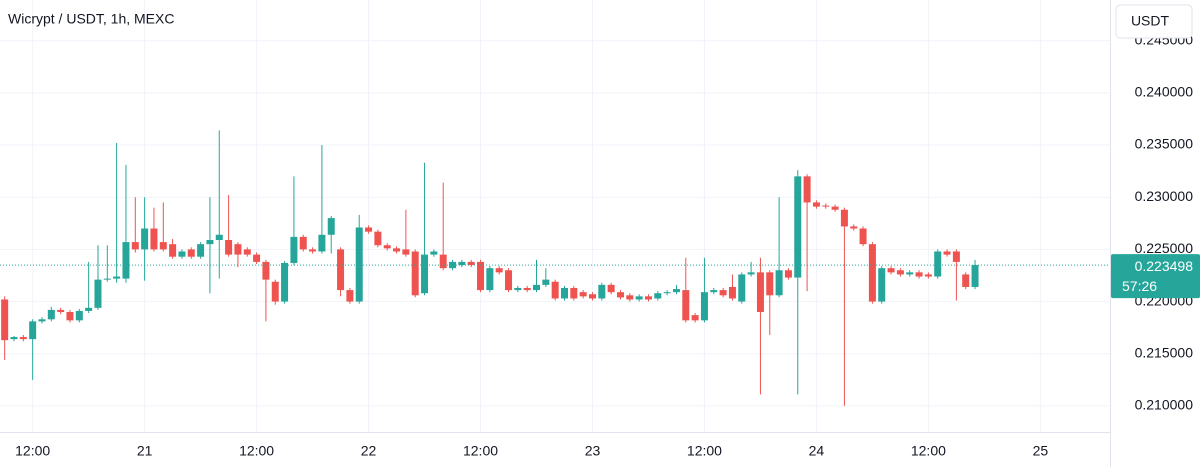 The width and height of the screenshot is (1200, 467). What do you see at coordinates (91, 19) in the screenshot?
I see `chart-title: Wicrypt / USDT, 1h, MEXC` at bounding box center [91, 19].